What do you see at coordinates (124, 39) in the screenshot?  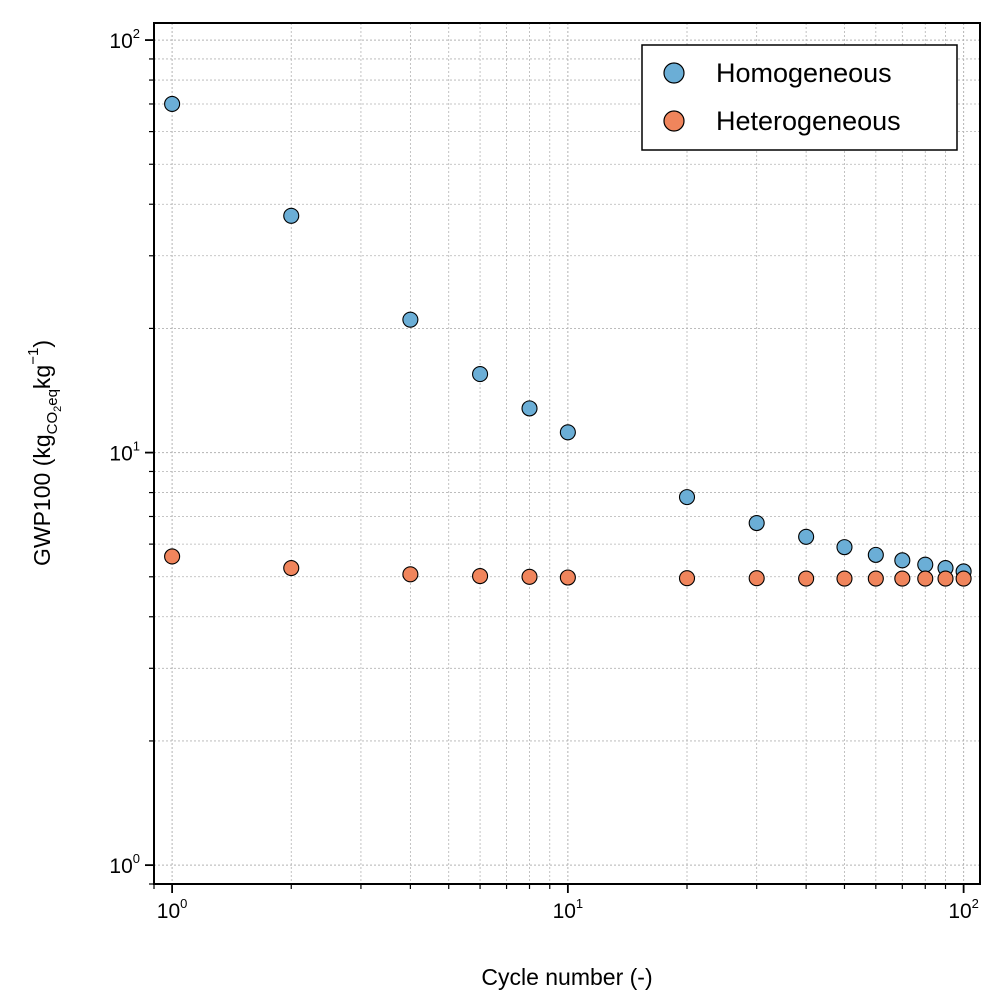 I see `y-tick-label: 10²` at bounding box center [124, 39].